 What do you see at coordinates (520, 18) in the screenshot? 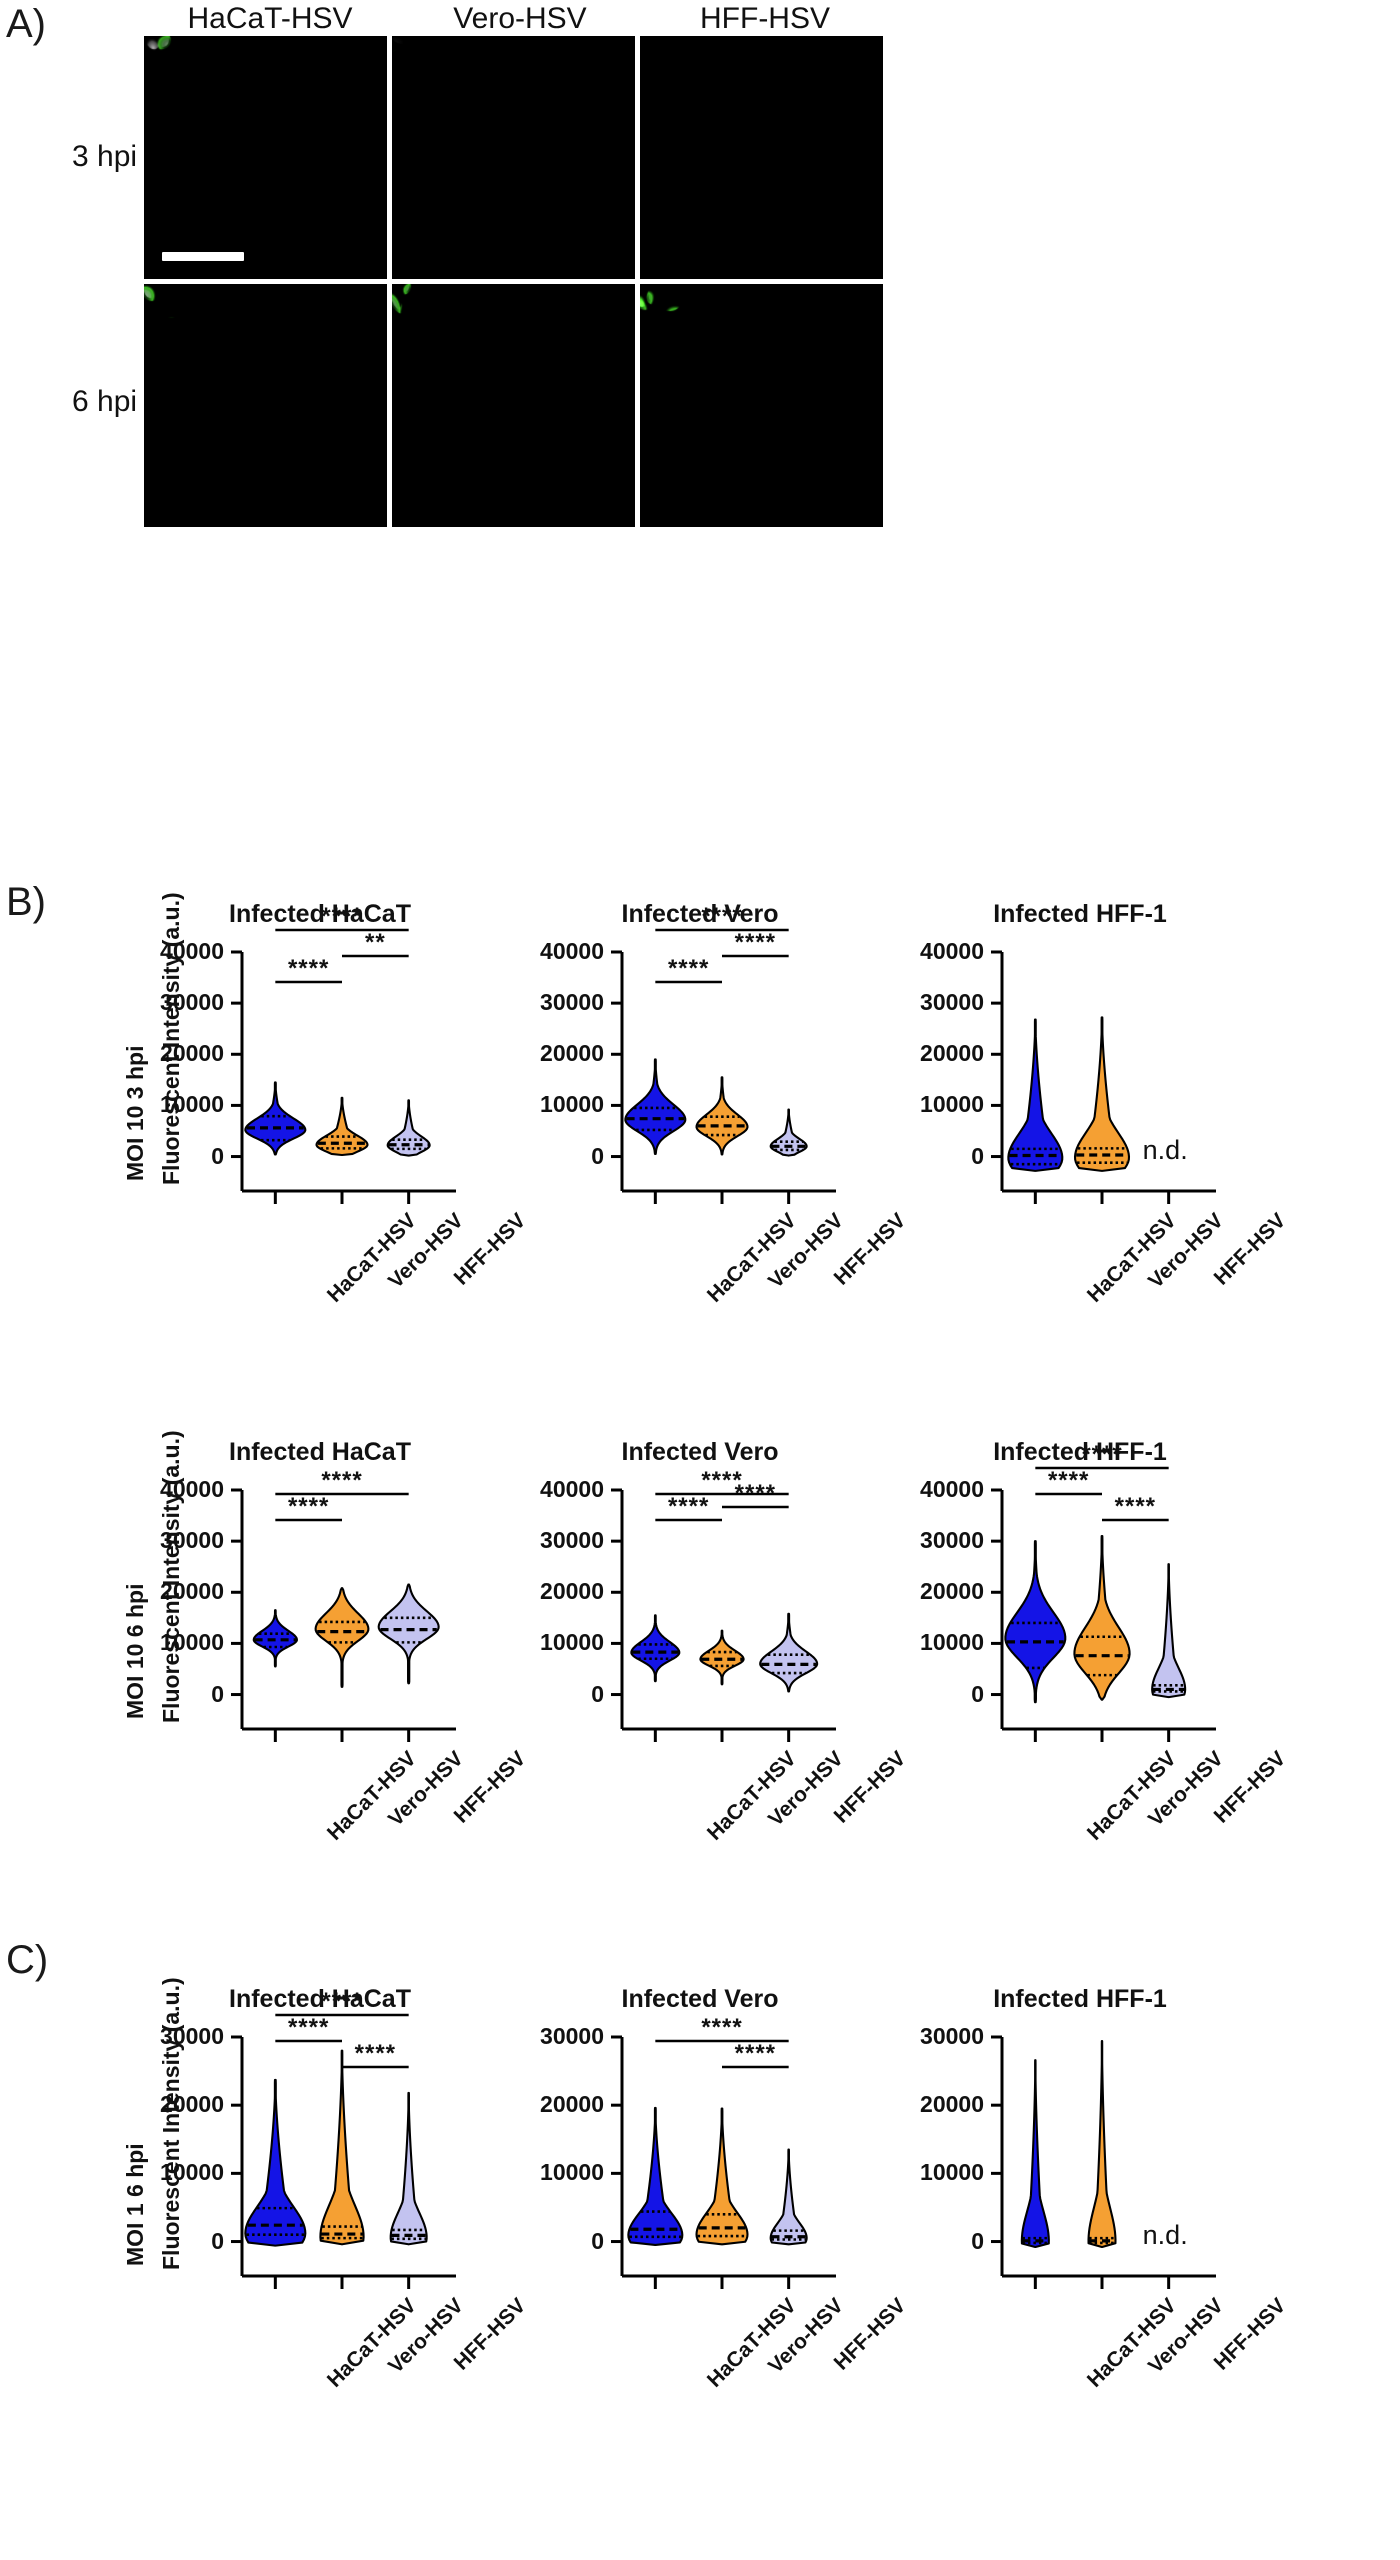
I see `micrograph-column-header-vero: Vero-HSV` at bounding box center [520, 18].